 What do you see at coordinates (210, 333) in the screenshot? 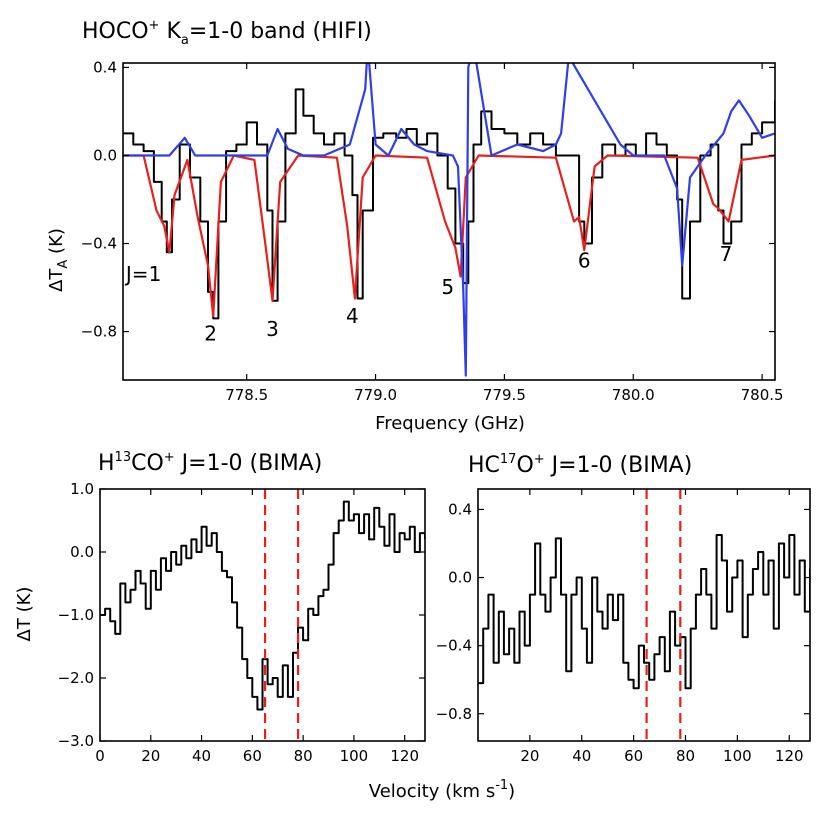
I see `hifi-annotation-1: 2` at bounding box center [210, 333].